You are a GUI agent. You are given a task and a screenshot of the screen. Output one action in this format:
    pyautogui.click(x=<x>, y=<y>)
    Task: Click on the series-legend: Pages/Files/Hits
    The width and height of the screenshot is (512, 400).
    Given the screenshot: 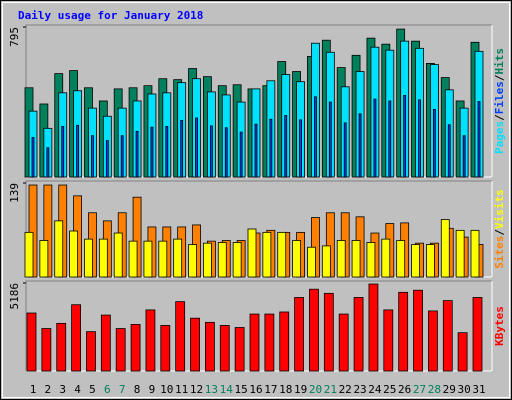 What is the action you would take?
    pyautogui.click(x=499, y=101)
    